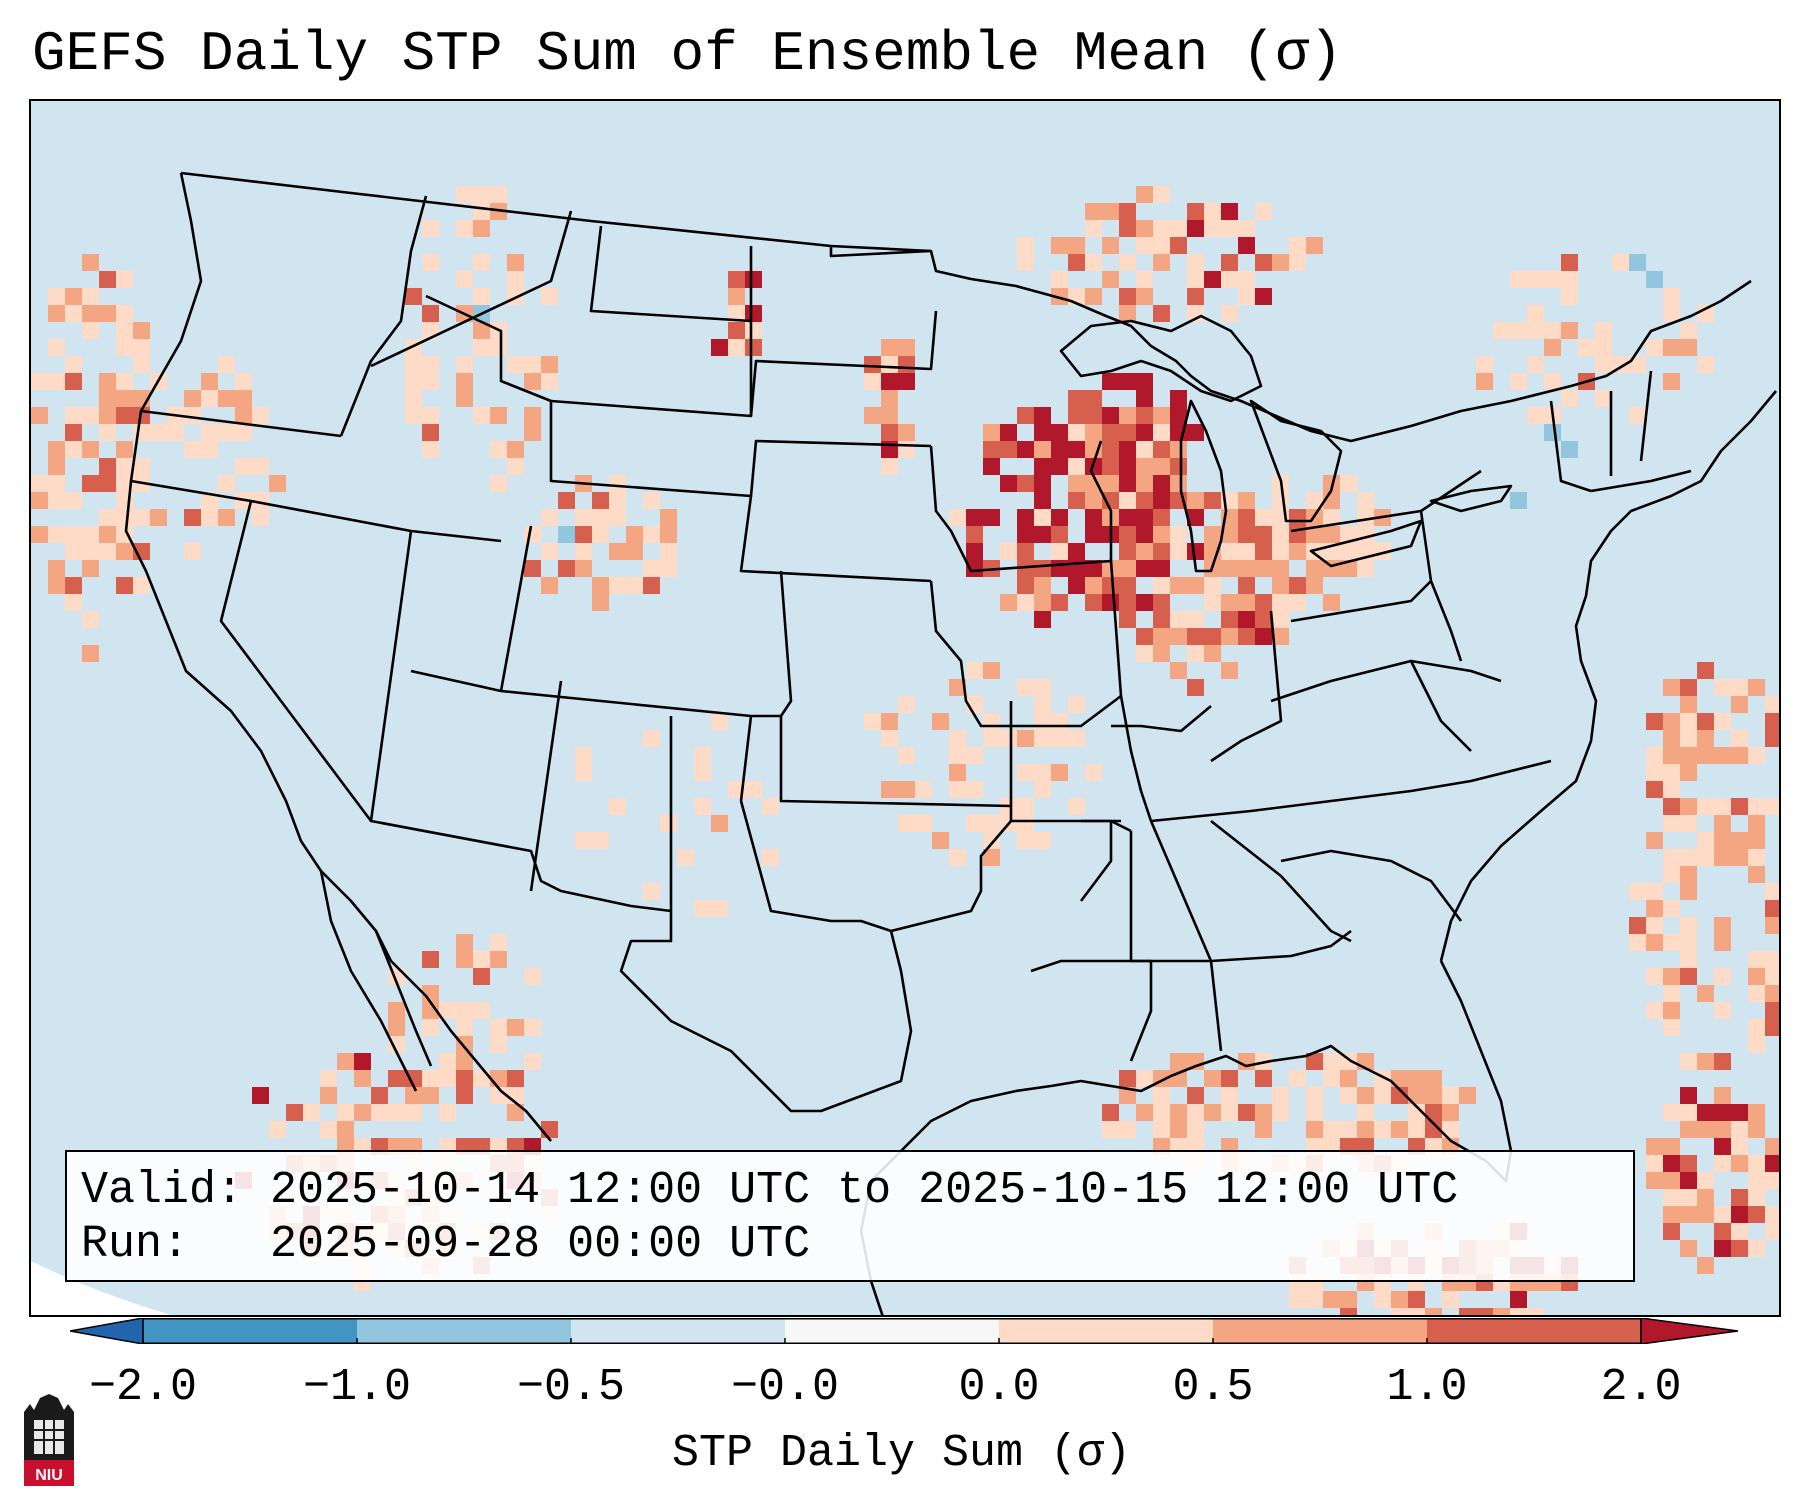 The image size is (1803, 1506). I want to click on colorbar-tick-label: −0.0, so click(785, 1387).